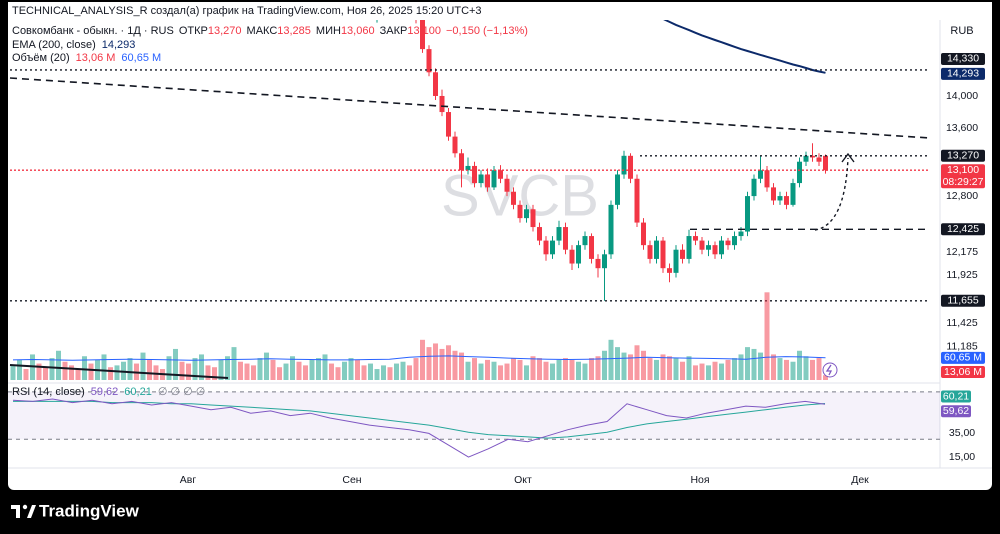  What do you see at coordinates (956, 396) in the screenshot?
I see `rsi-ma-box` at bounding box center [956, 396].